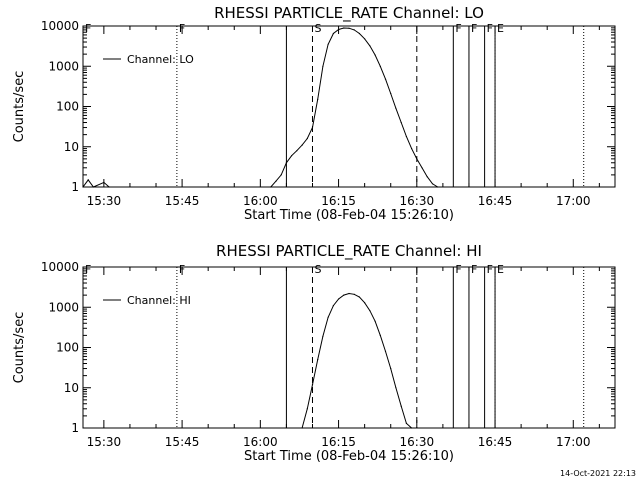  What do you see at coordinates (160, 59) in the screenshot?
I see `legend-label: Channel: LO` at bounding box center [160, 59].